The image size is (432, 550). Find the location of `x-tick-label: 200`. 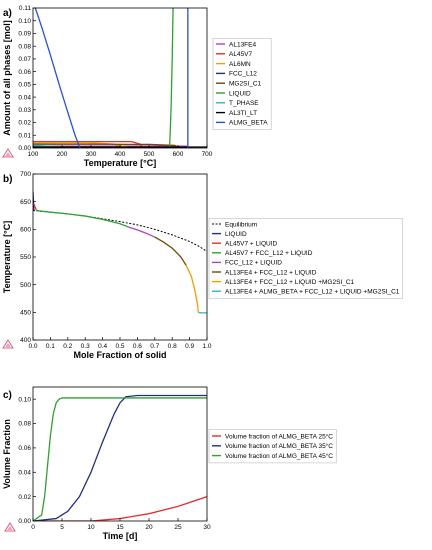

x-tick-label: 200 is located at coordinates (62, 154).